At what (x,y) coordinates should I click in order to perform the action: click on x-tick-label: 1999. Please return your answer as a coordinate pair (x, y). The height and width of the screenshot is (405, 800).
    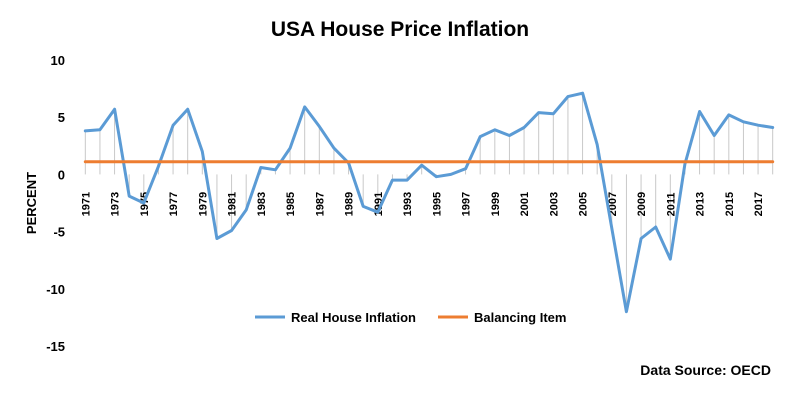
    Looking at the image, I should click on (496, 204).